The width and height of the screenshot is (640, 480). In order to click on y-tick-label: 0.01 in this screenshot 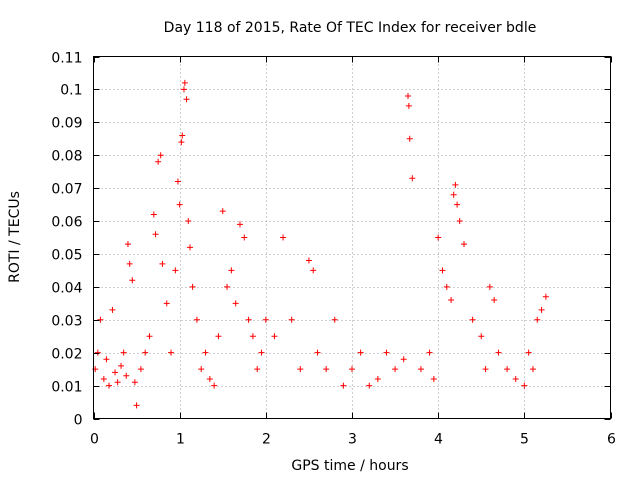, I will do `click(66, 388)`.